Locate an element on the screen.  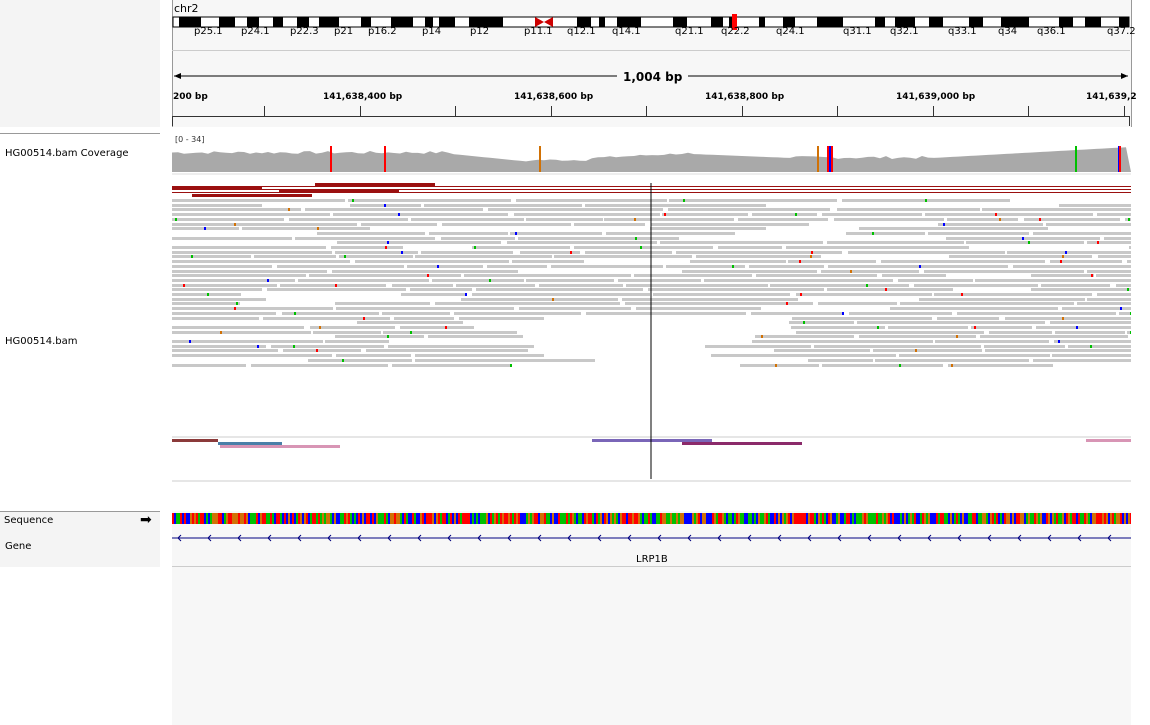
coverage-track-name: HG00514.bam Coverage is located at coordinates (67, 153).